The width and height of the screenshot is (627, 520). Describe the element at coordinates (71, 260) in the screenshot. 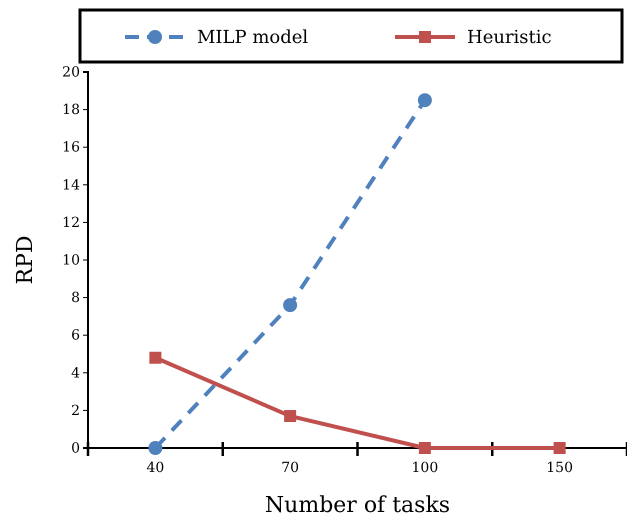

I see `y-tick-label: 10` at that location.